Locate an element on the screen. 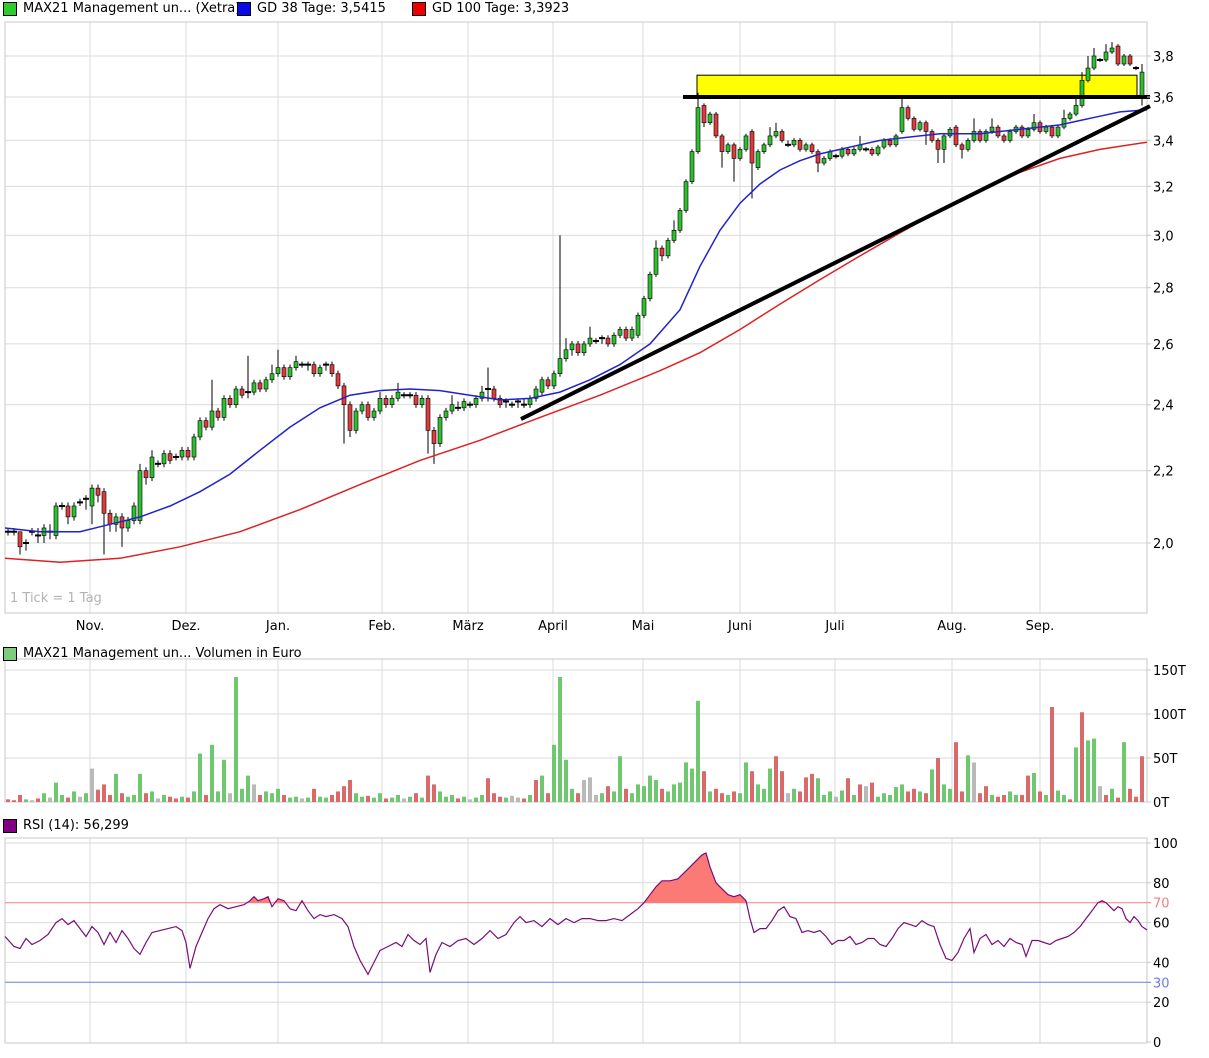 The width and height of the screenshot is (1209, 1058). legend-item-volume: MAX21 Management un... Volumen in Euro is located at coordinates (152, 653).